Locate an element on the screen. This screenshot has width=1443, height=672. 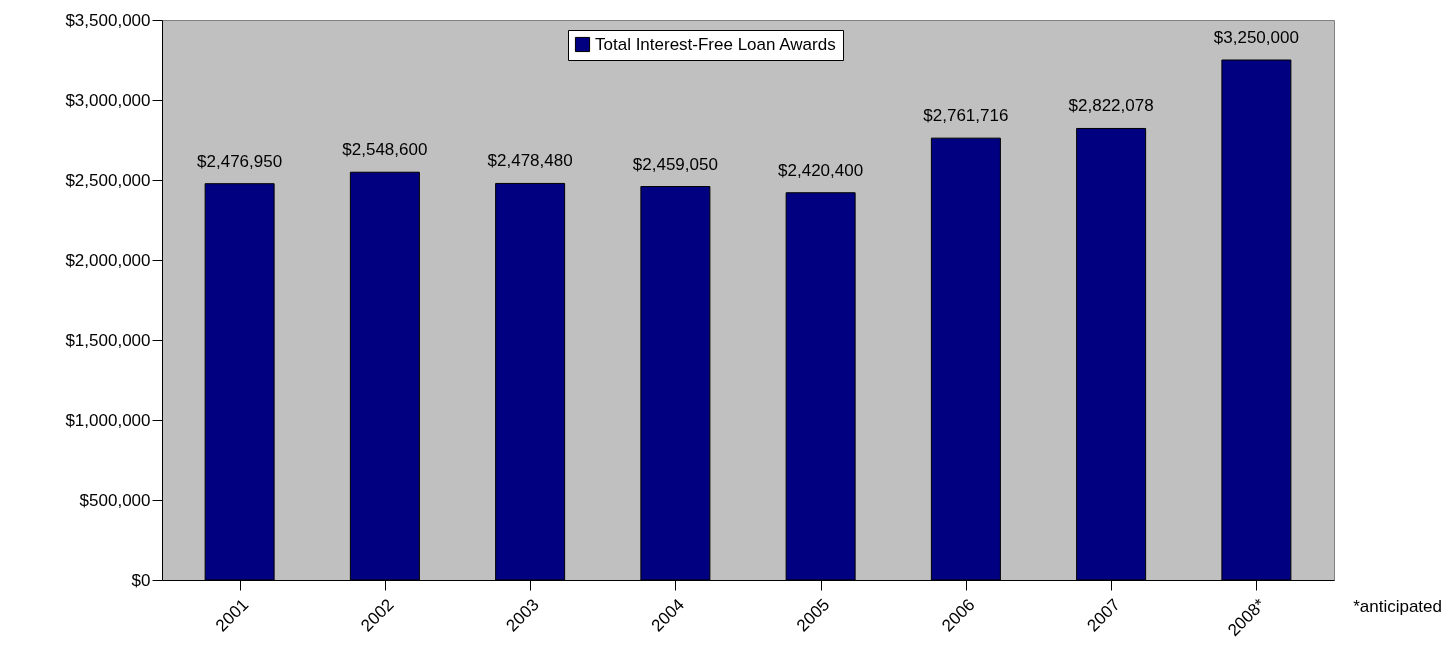
y-tick-label: $2,000,000 is located at coordinates (108, 260).